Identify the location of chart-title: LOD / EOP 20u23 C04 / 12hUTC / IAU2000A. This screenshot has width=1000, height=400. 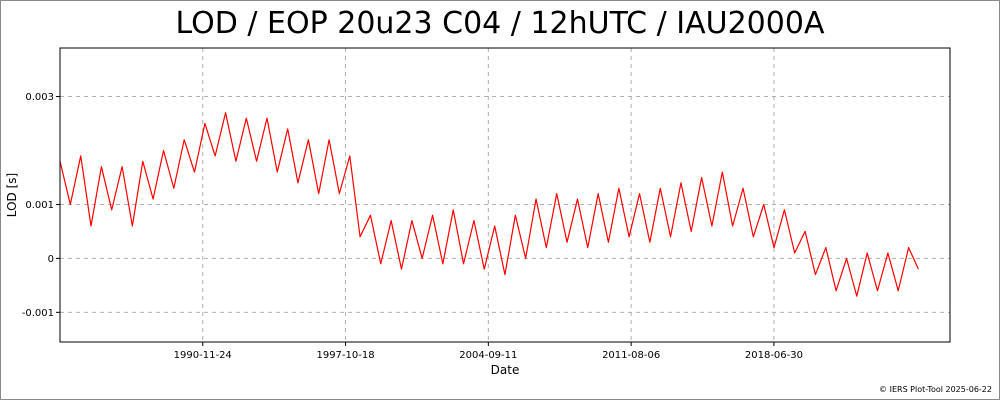
(500, 23).